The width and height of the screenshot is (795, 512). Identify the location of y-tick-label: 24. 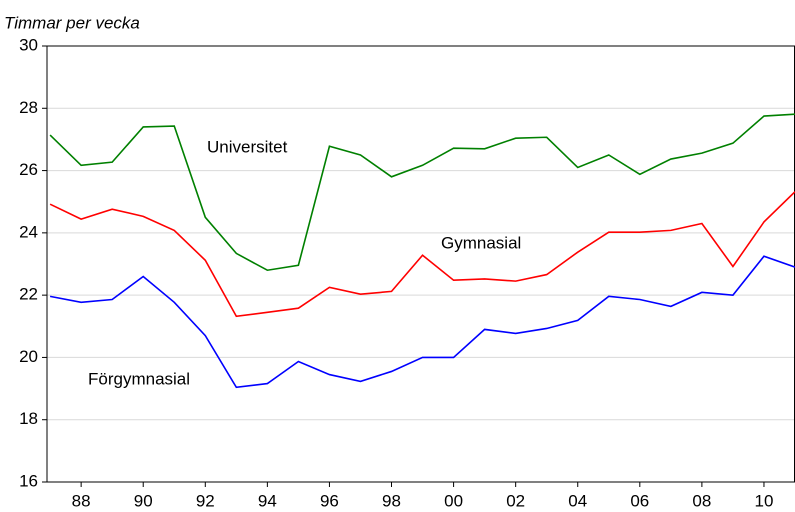
(28, 231).